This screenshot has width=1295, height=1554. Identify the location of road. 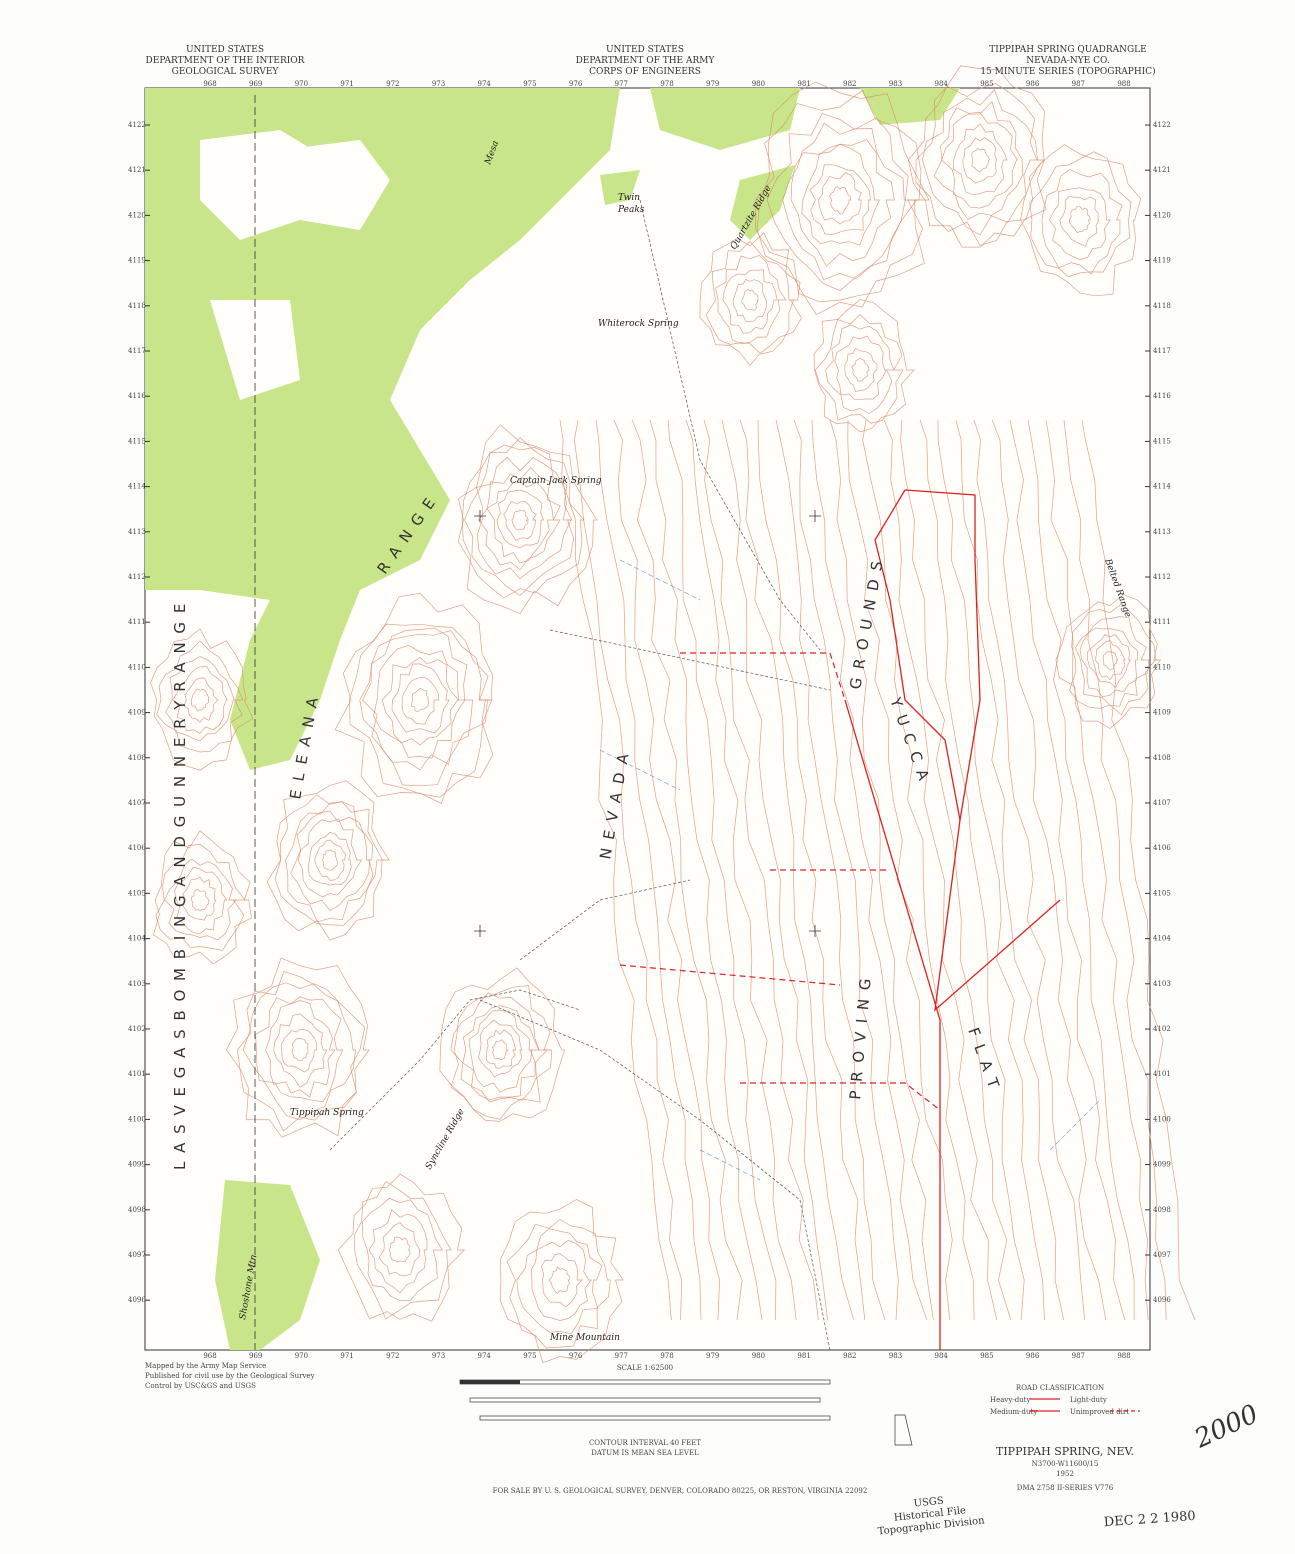
(982, 750).